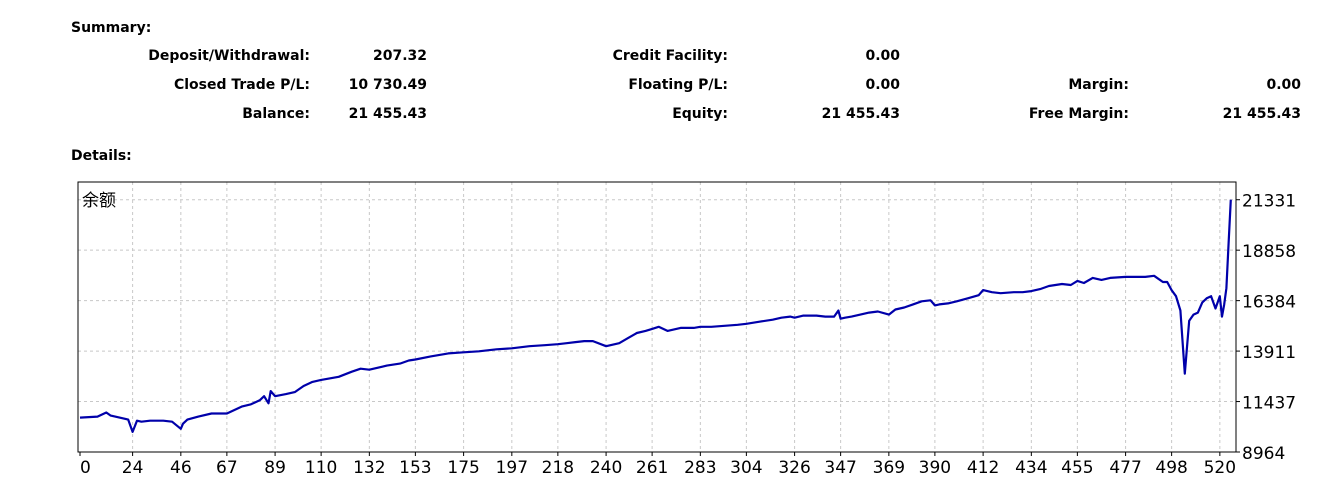 This screenshot has height=481, width=1340. What do you see at coordinates (606, 468) in the screenshot?
I see `x-tick-label: 240` at bounding box center [606, 468].